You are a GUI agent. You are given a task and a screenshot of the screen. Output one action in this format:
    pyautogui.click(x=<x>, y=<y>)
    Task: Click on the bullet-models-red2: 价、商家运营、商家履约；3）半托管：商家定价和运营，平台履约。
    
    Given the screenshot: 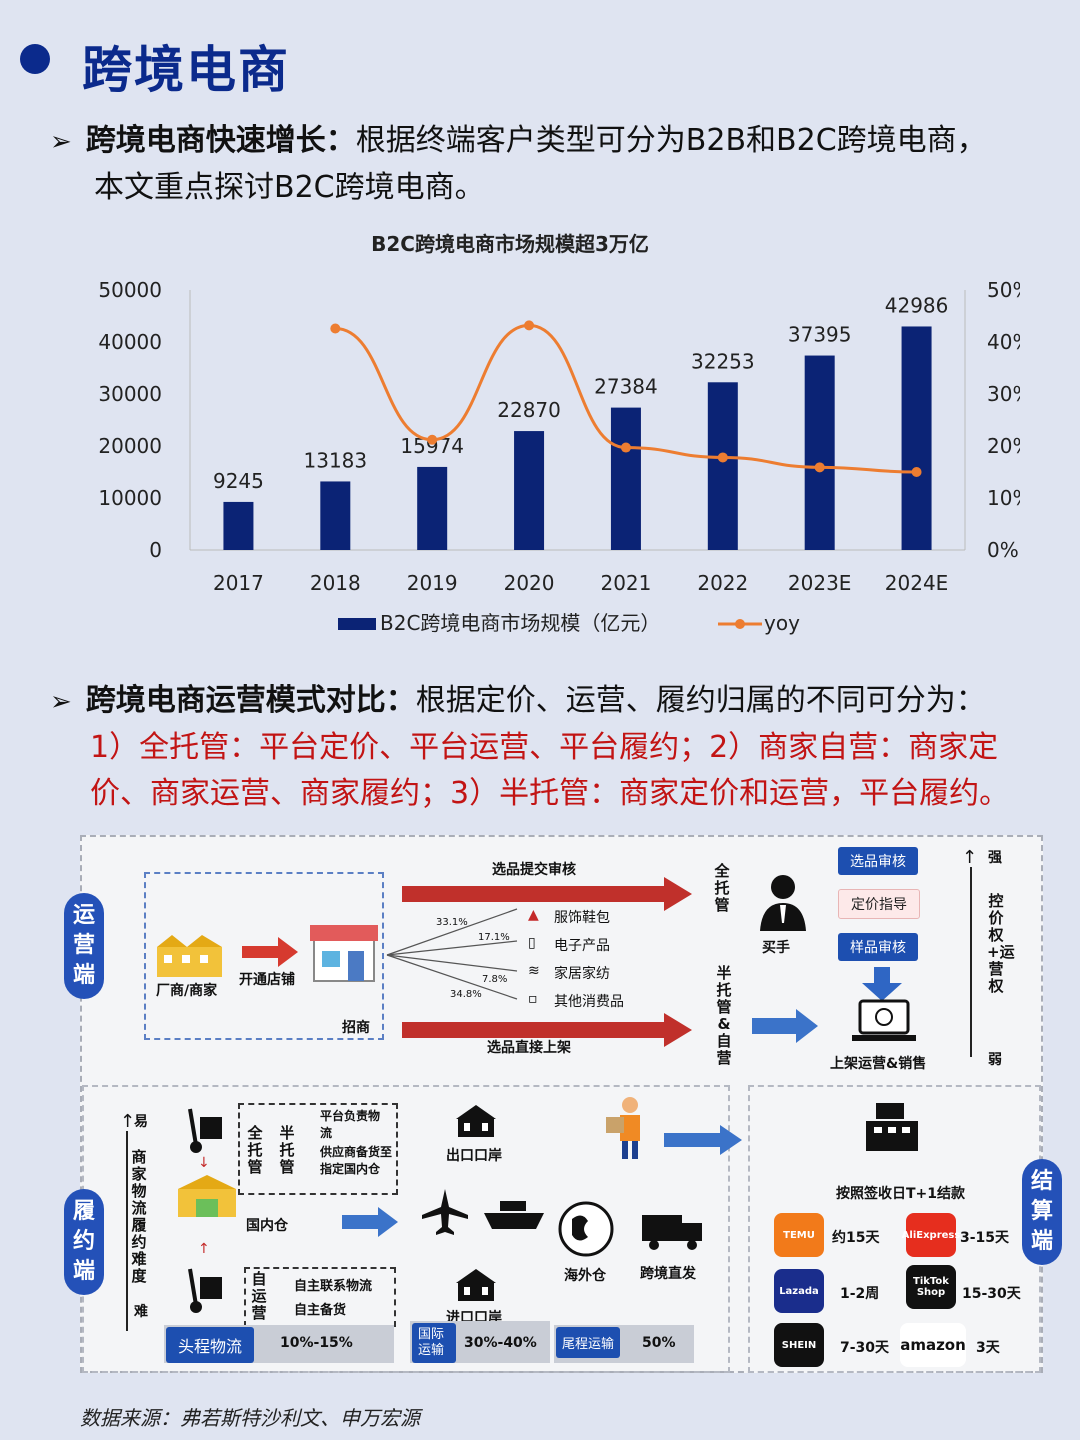 What is the action you would take?
    pyautogui.click(x=550, y=793)
    